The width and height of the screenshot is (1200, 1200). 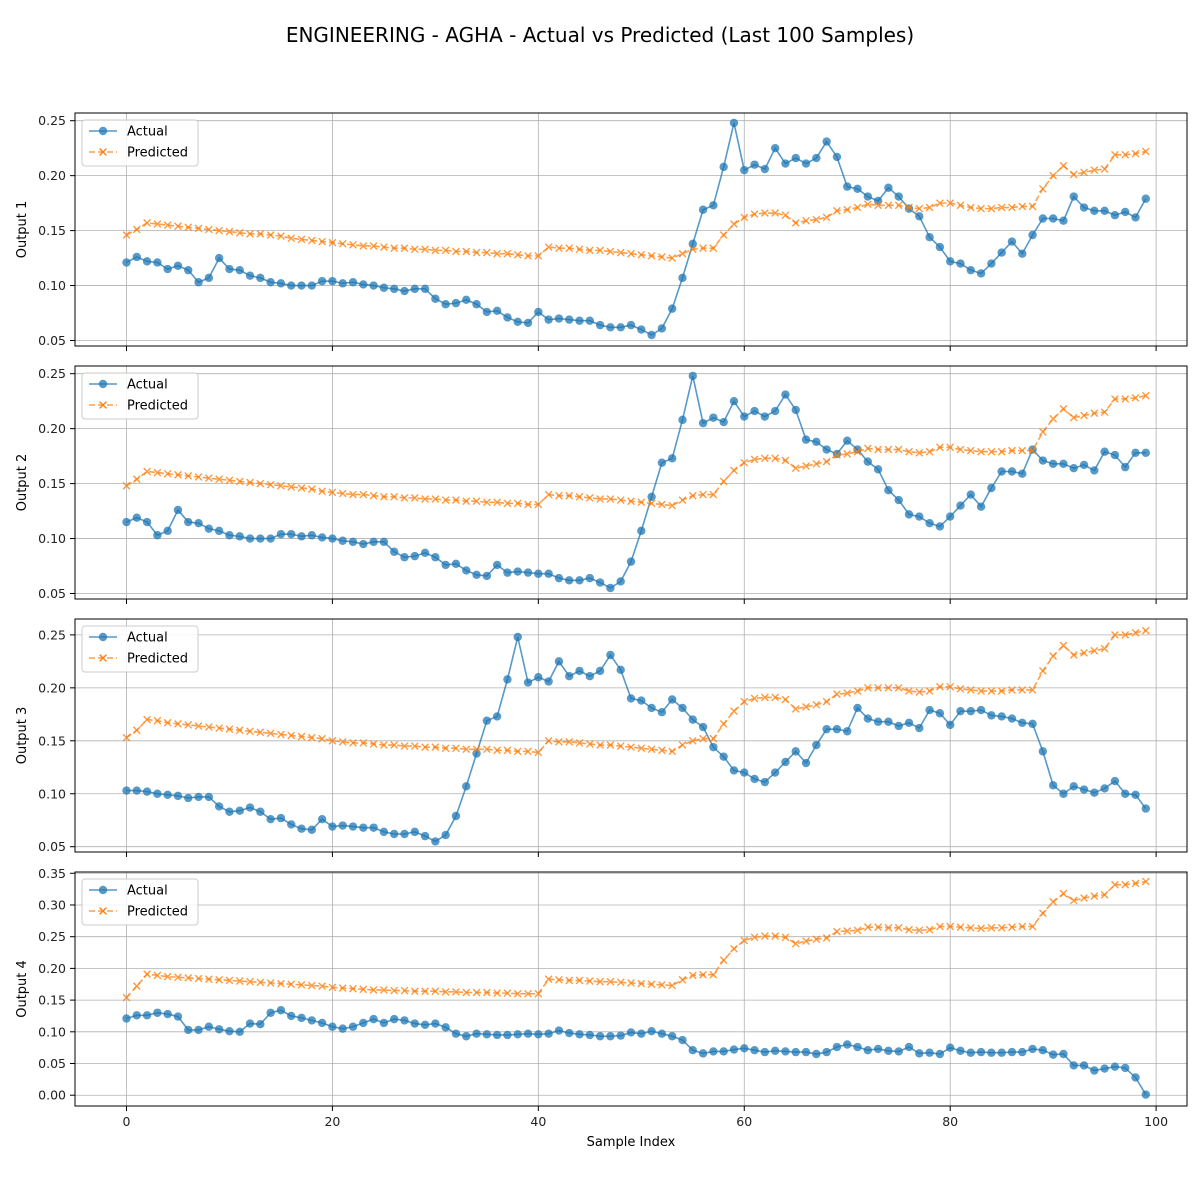 I want to click on y-tick-label: 0.10, so click(x=52, y=285).